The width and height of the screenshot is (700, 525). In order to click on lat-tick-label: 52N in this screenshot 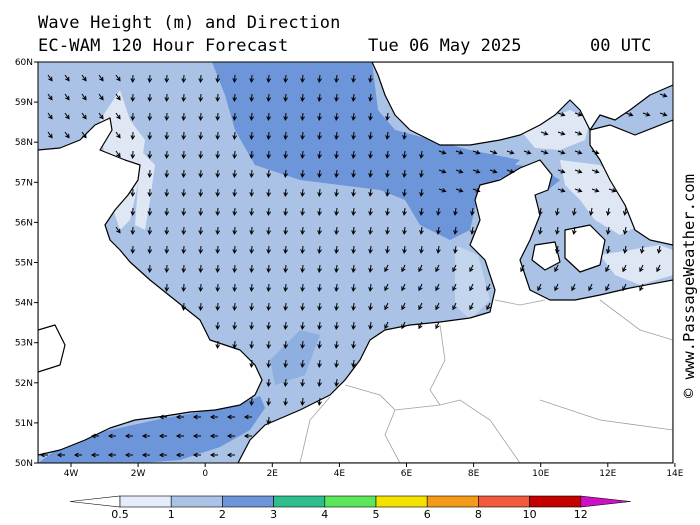, I will do `click(24, 384)`.